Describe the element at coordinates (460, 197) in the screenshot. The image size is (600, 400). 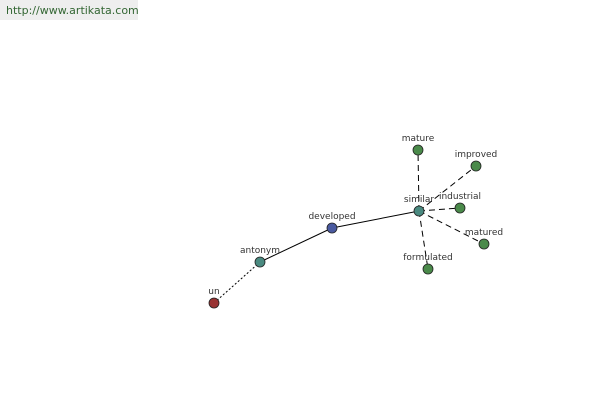
I see `node-label: industrial` at that location.